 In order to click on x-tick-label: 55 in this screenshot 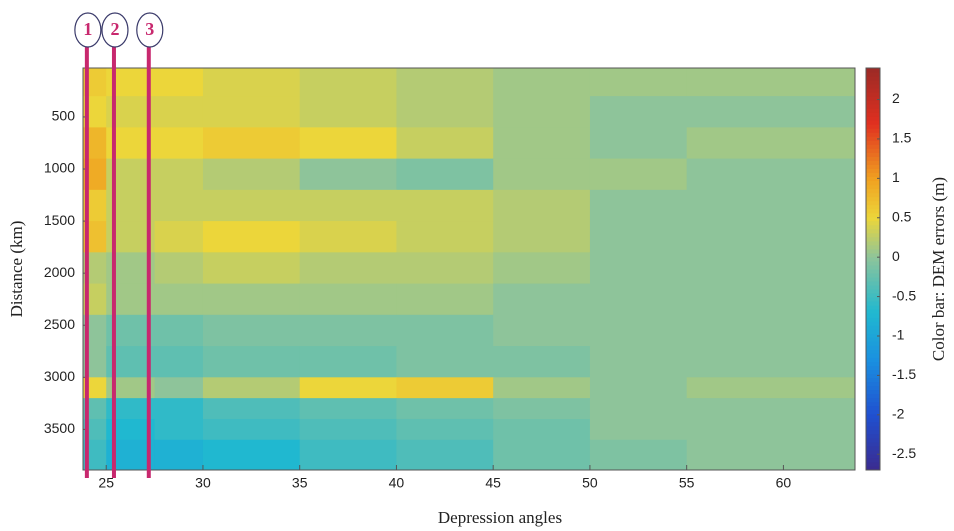, I will do `click(687, 483)`.